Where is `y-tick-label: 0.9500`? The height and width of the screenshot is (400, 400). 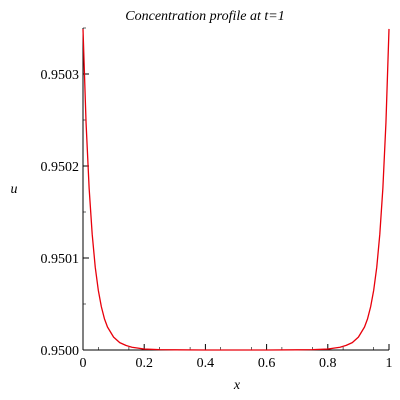 y-tick-label: 0.9500 is located at coordinates (60, 351).